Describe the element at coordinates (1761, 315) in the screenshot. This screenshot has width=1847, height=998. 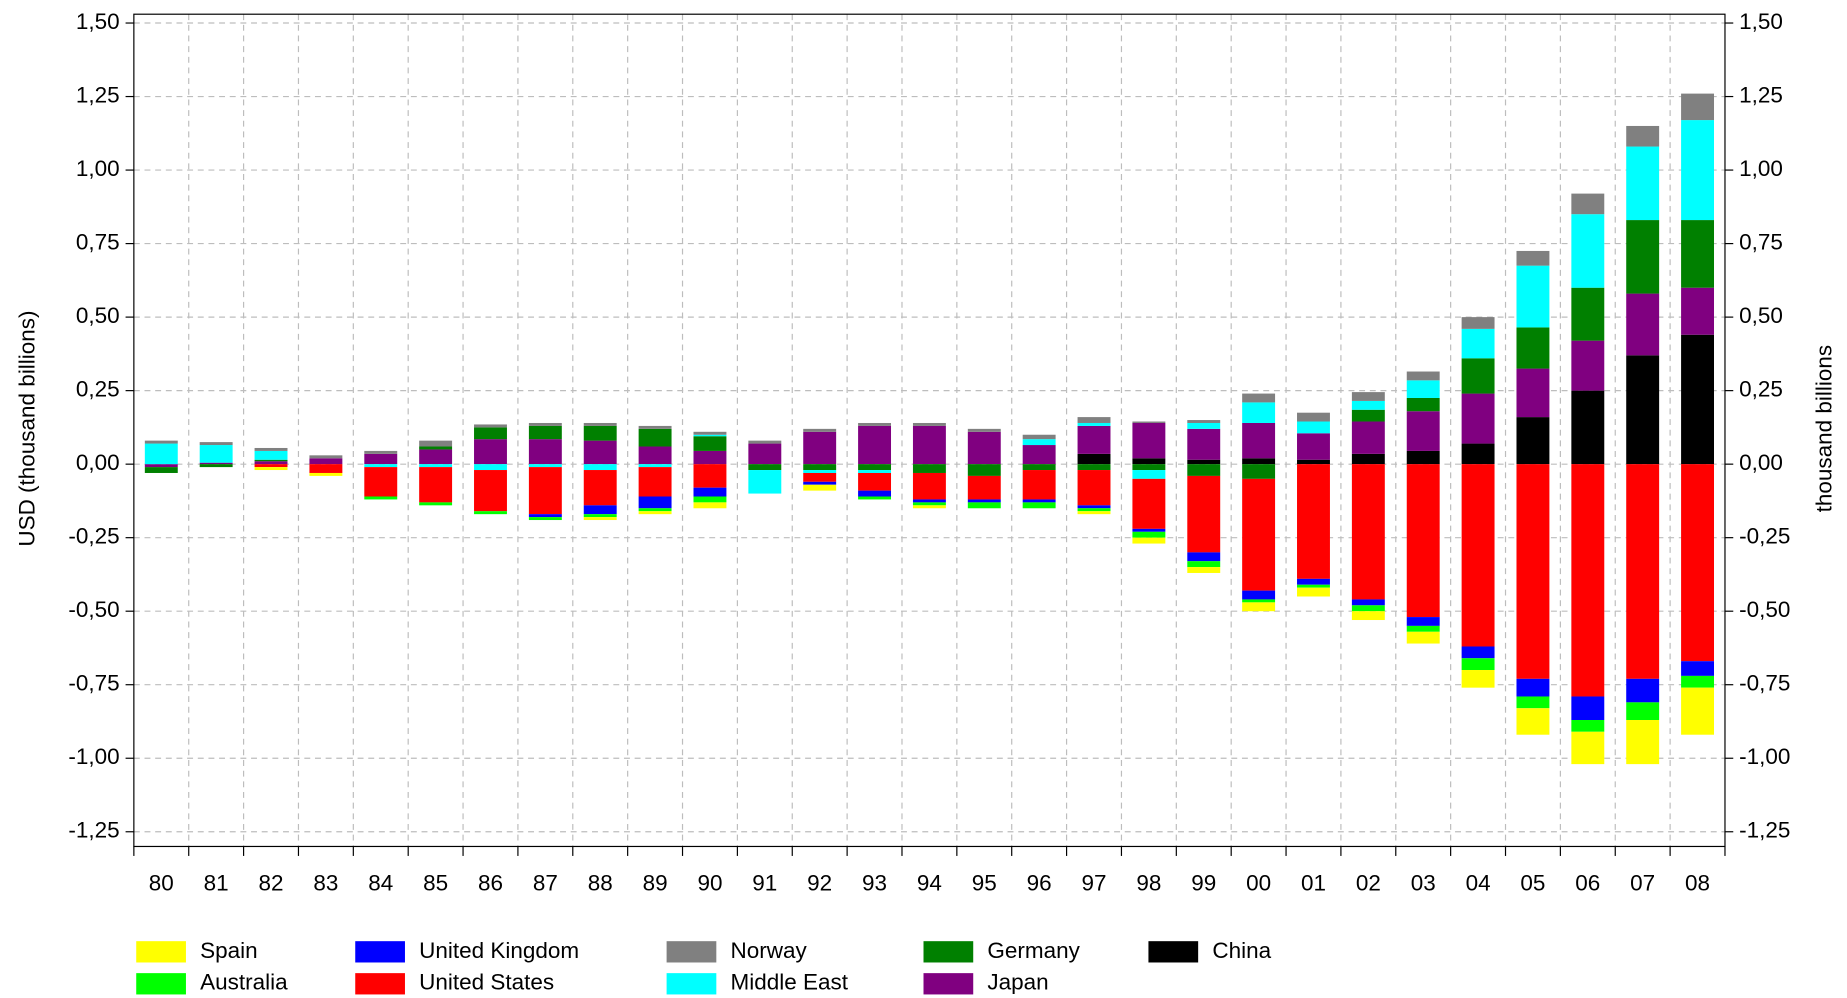
I see `y2-tick-label: 0,50` at that location.